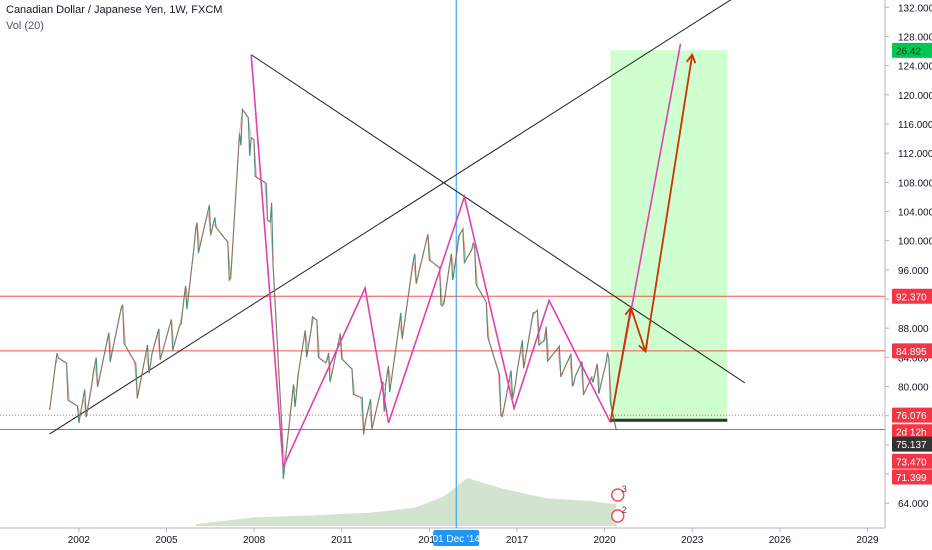 The width and height of the screenshot is (932, 550). I want to click on x-tick-label-4: 2014, so click(429, 540).